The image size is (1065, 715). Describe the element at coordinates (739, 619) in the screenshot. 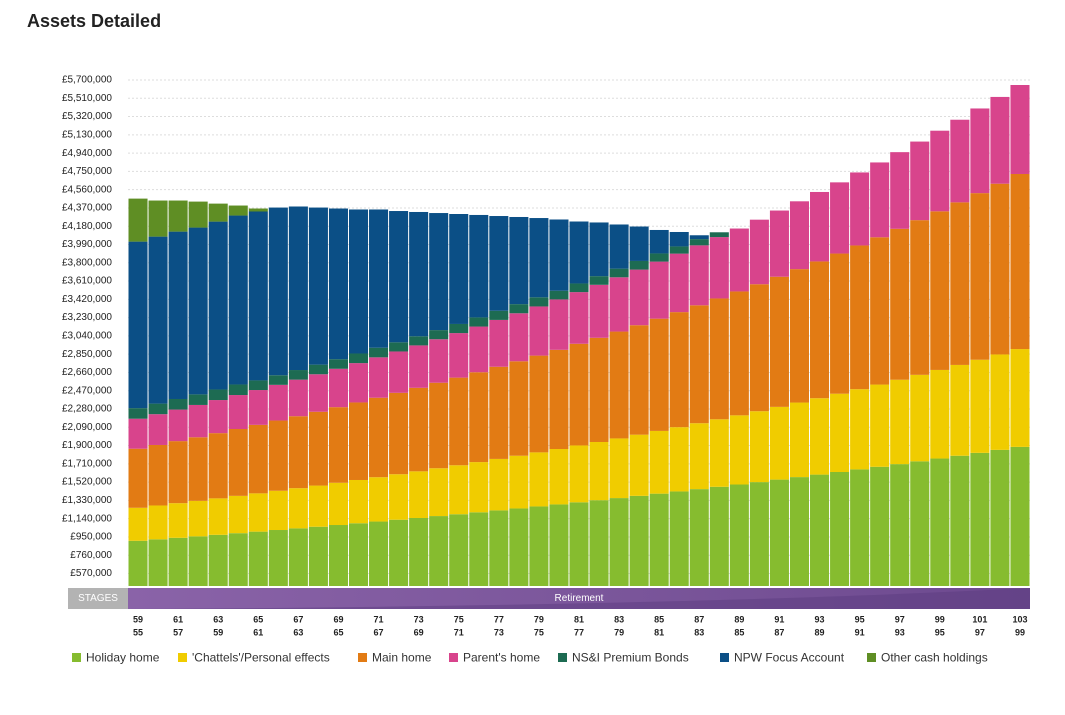

I see `x-tick-label: 89` at that location.